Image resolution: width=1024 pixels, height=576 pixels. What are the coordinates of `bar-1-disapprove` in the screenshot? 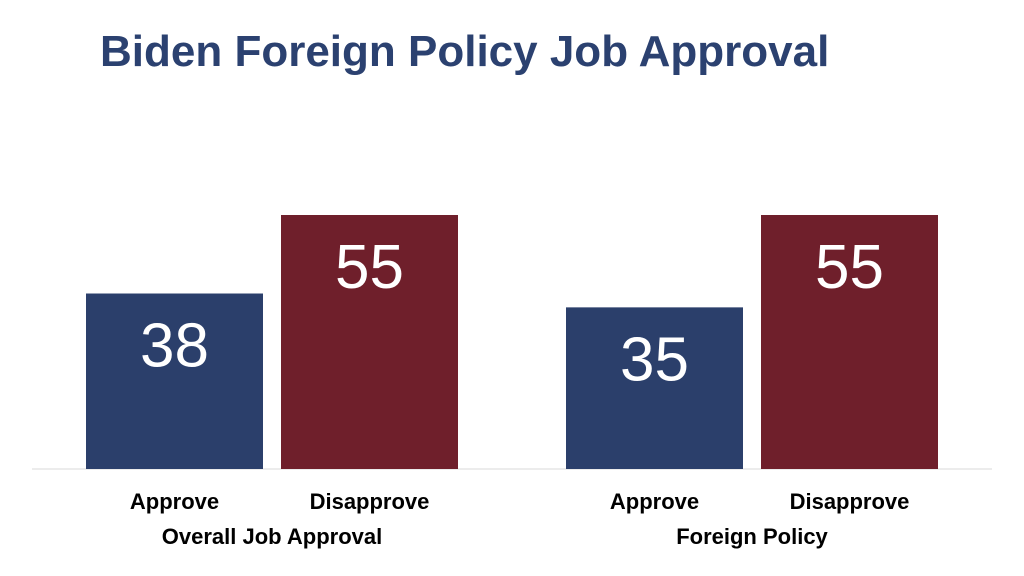 It's located at (849, 342).